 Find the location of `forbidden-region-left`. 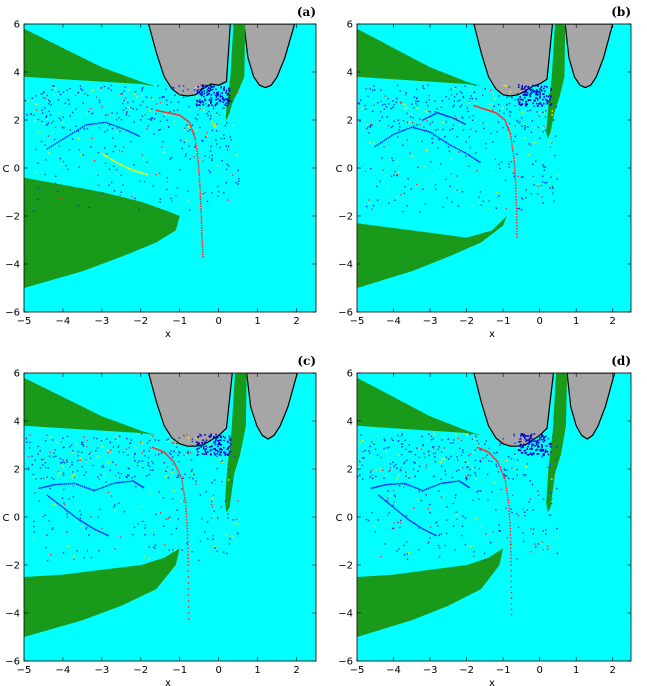

forbidden-region-left is located at coordinates (189, 60).